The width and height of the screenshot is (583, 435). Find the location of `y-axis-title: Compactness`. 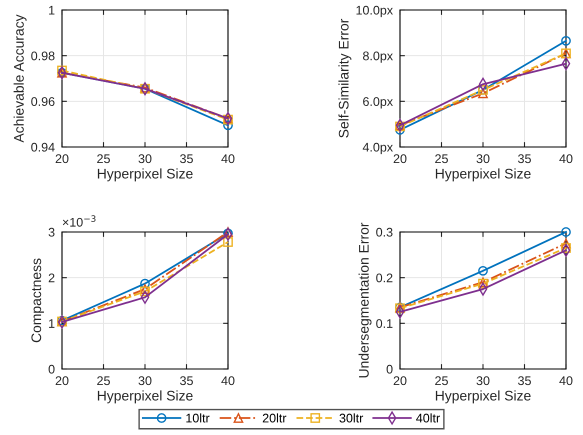

y-axis-title: Compactness is located at coordinates (37, 300).